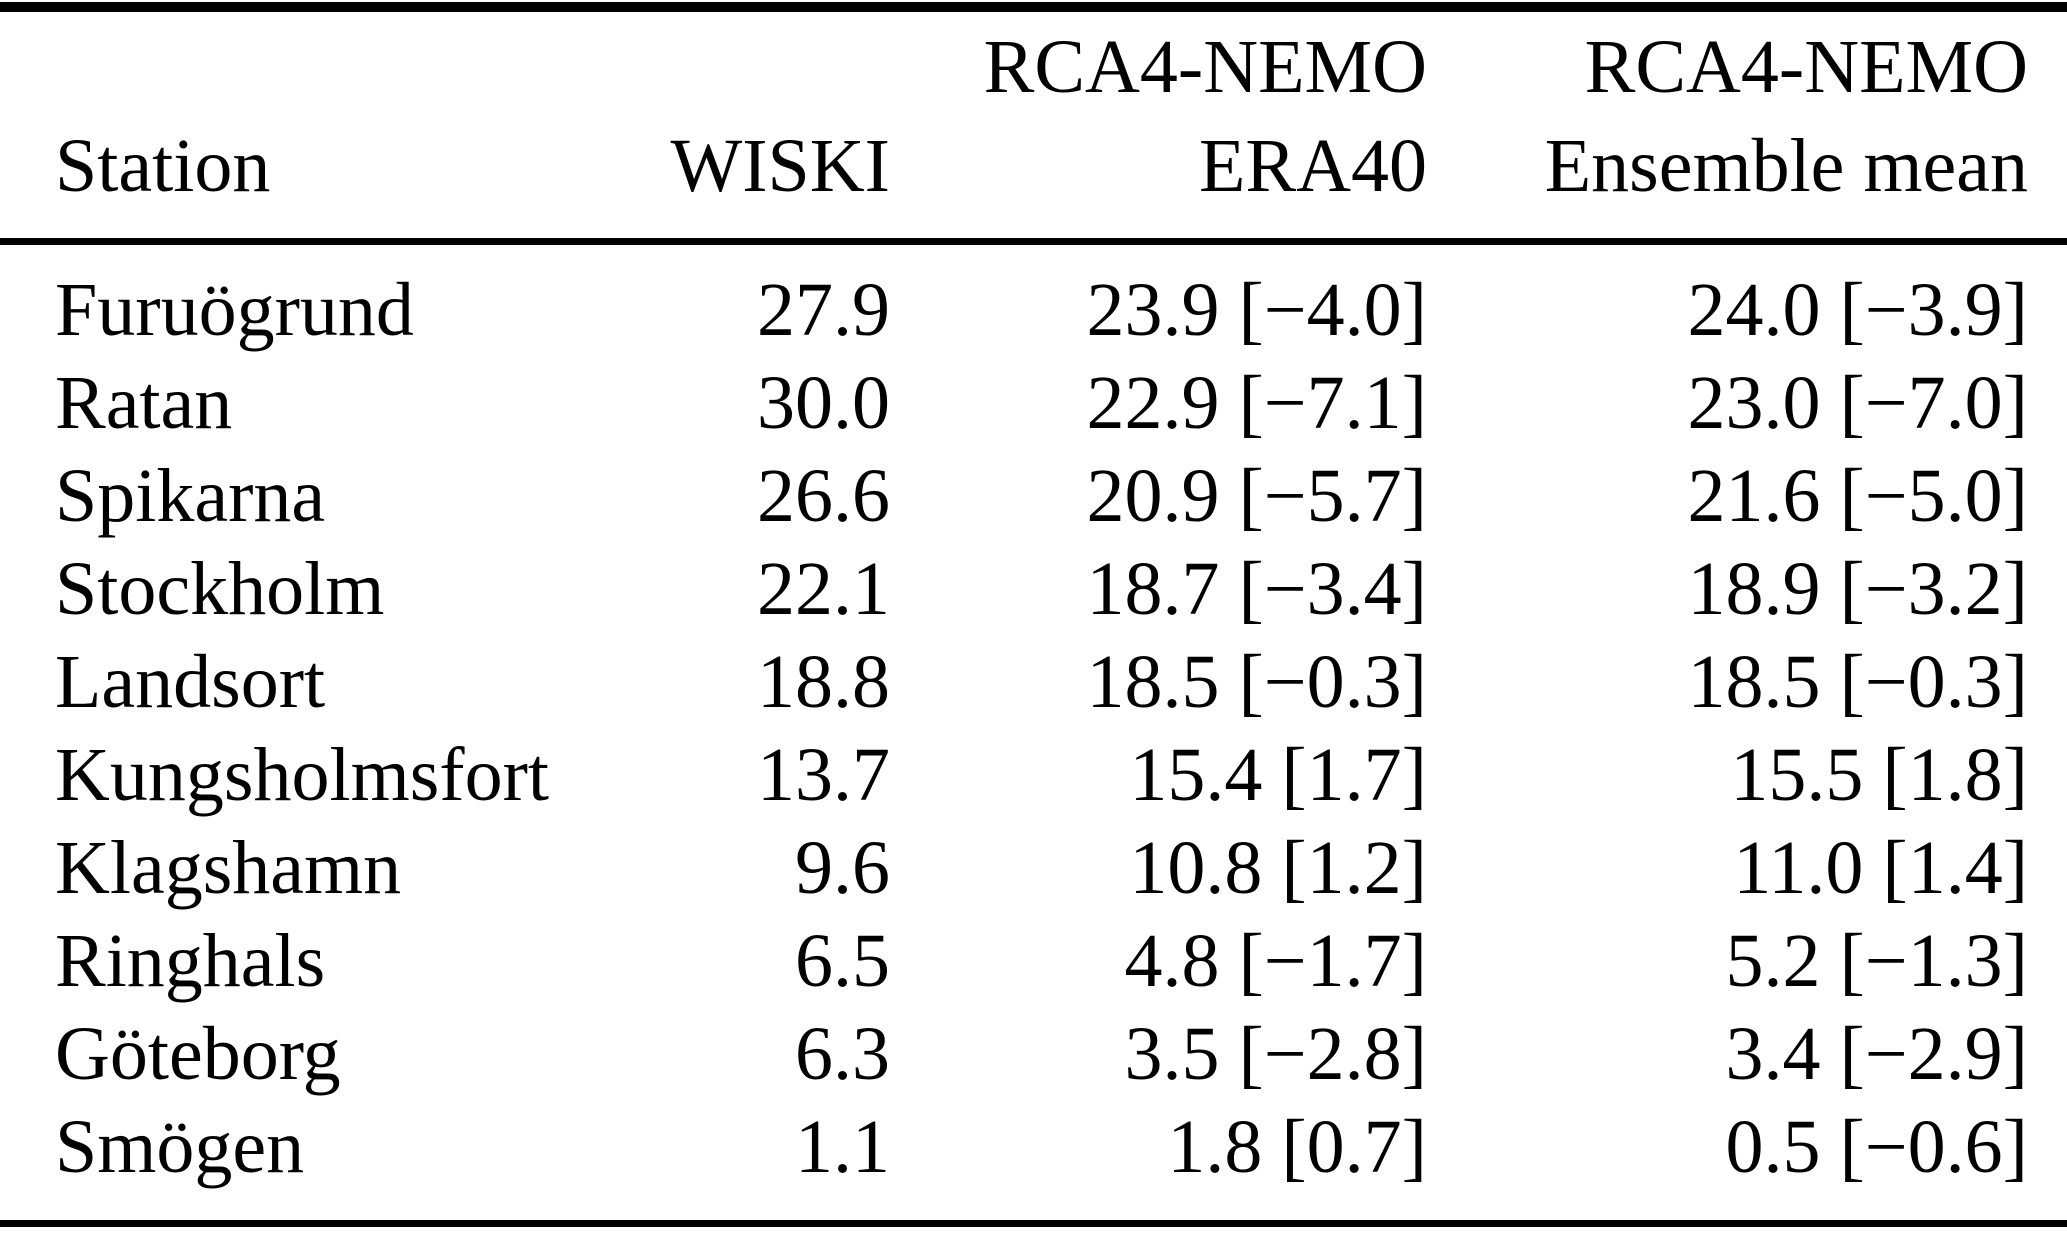 The height and width of the screenshot is (1234, 2067). Describe the element at coordinates (740, 60) in the screenshot. I see `header-empty-wiski` at that location.